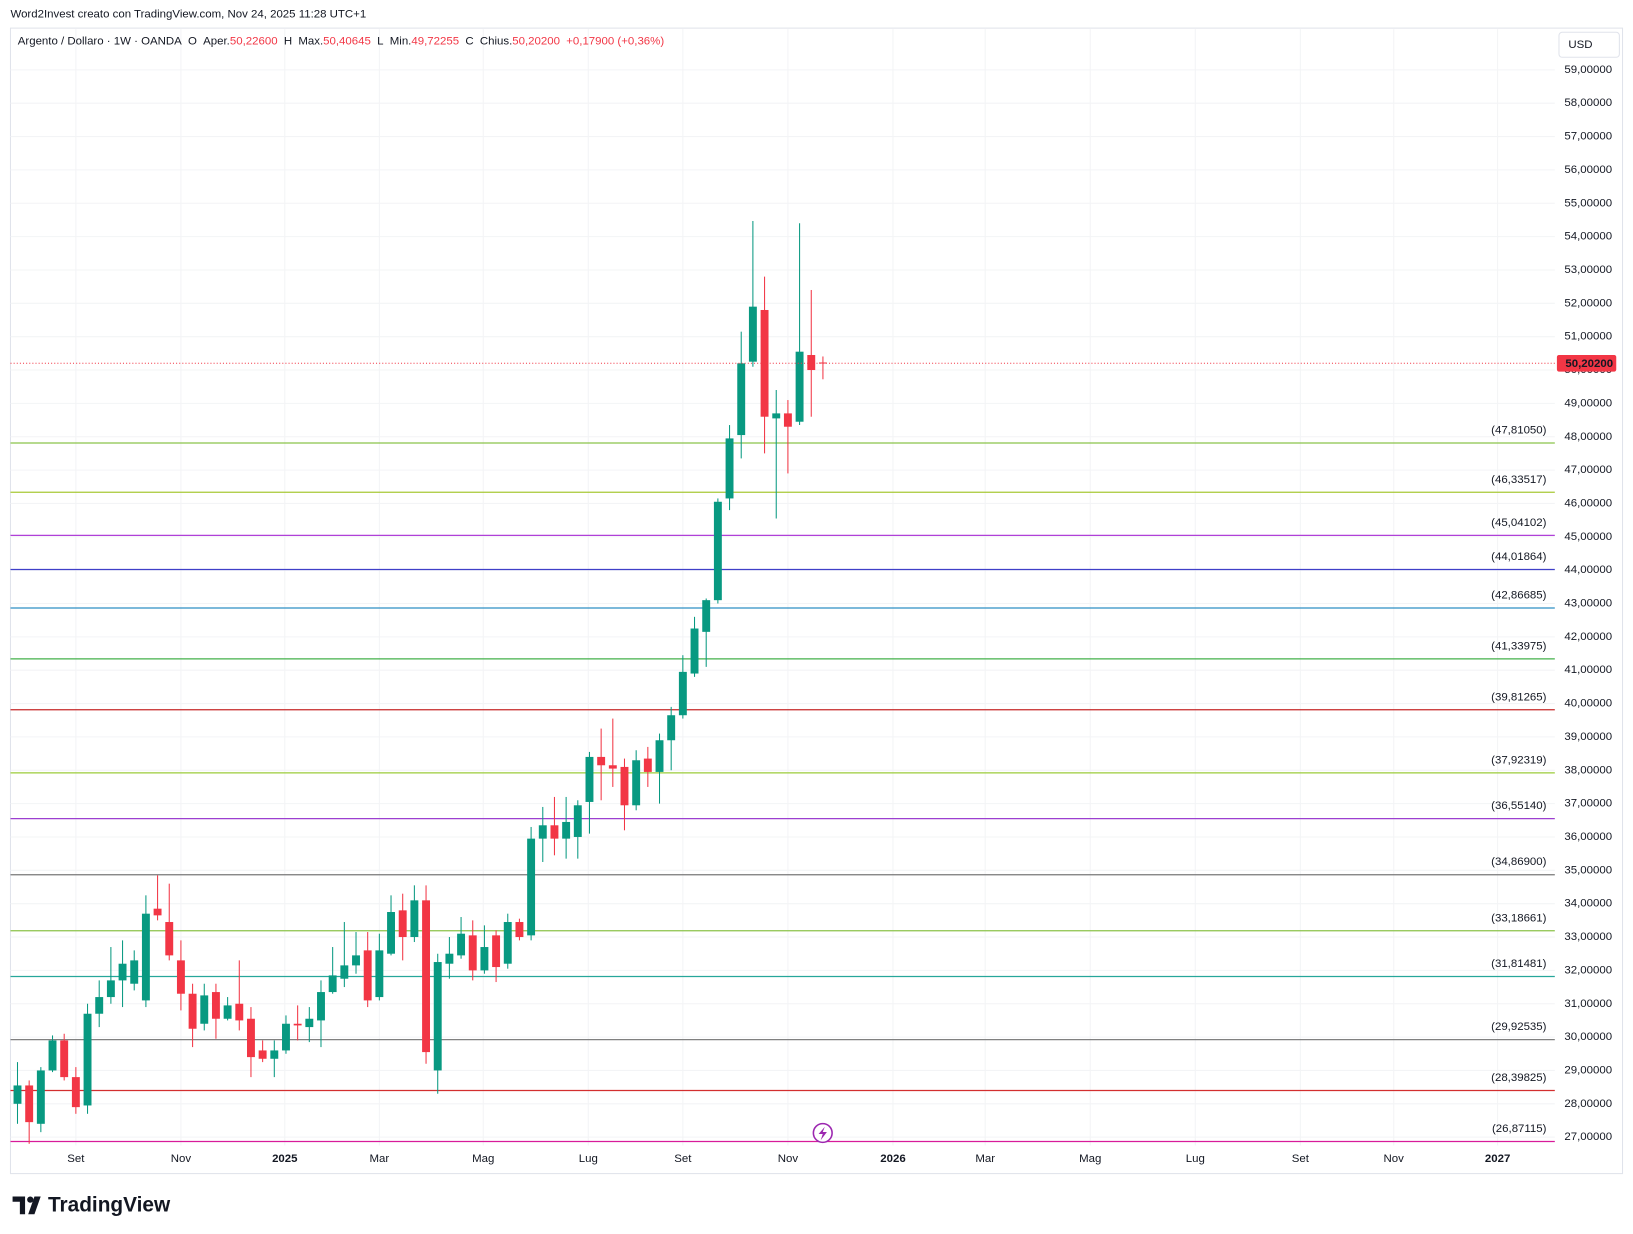 The image size is (1633, 1234). What do you see at coordinates (1588, 337) in the screenshot?
I see `y-tick-label: 51,00000` at bounding box center [1588, 337].